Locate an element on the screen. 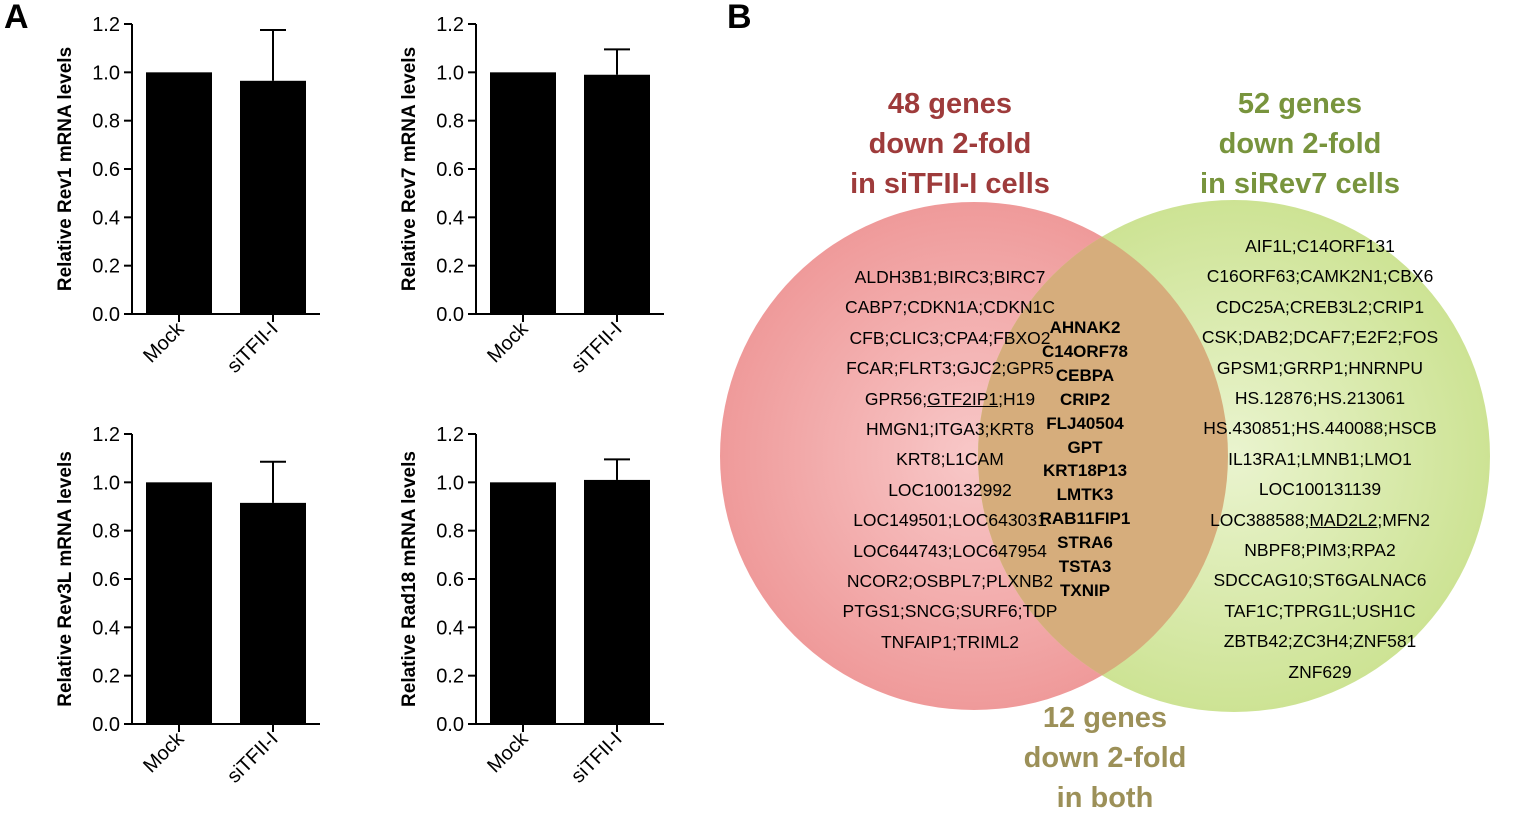  y-axis-label: Relative Rad18 mRNA levels is located at coordinates (409, 579).